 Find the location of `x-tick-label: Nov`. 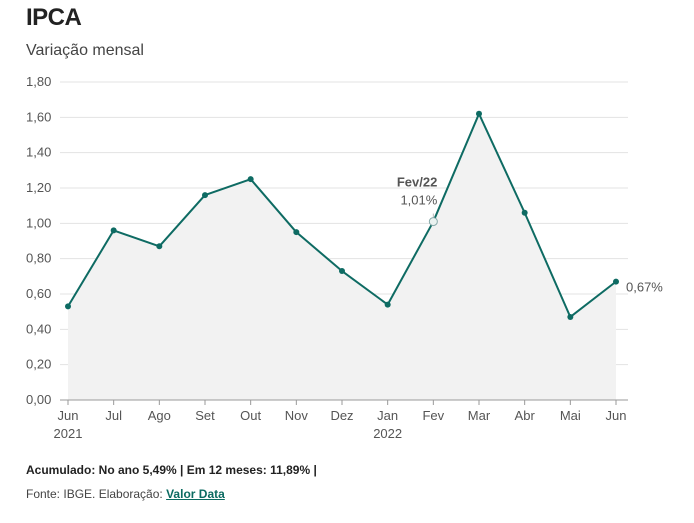

x-tick-label: Nov is located at coordinates (297, 415).